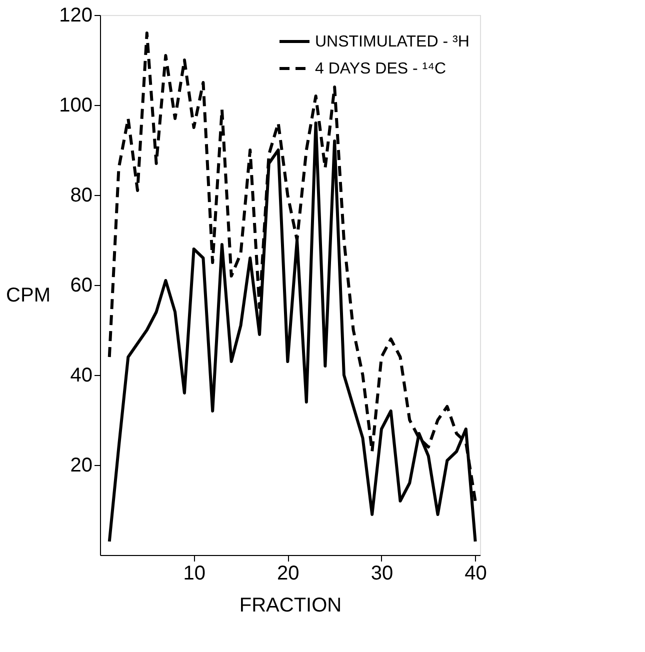 This screenshot has height=652, width=645. I want to click on y-tick-label: 80, so click(81, 195).